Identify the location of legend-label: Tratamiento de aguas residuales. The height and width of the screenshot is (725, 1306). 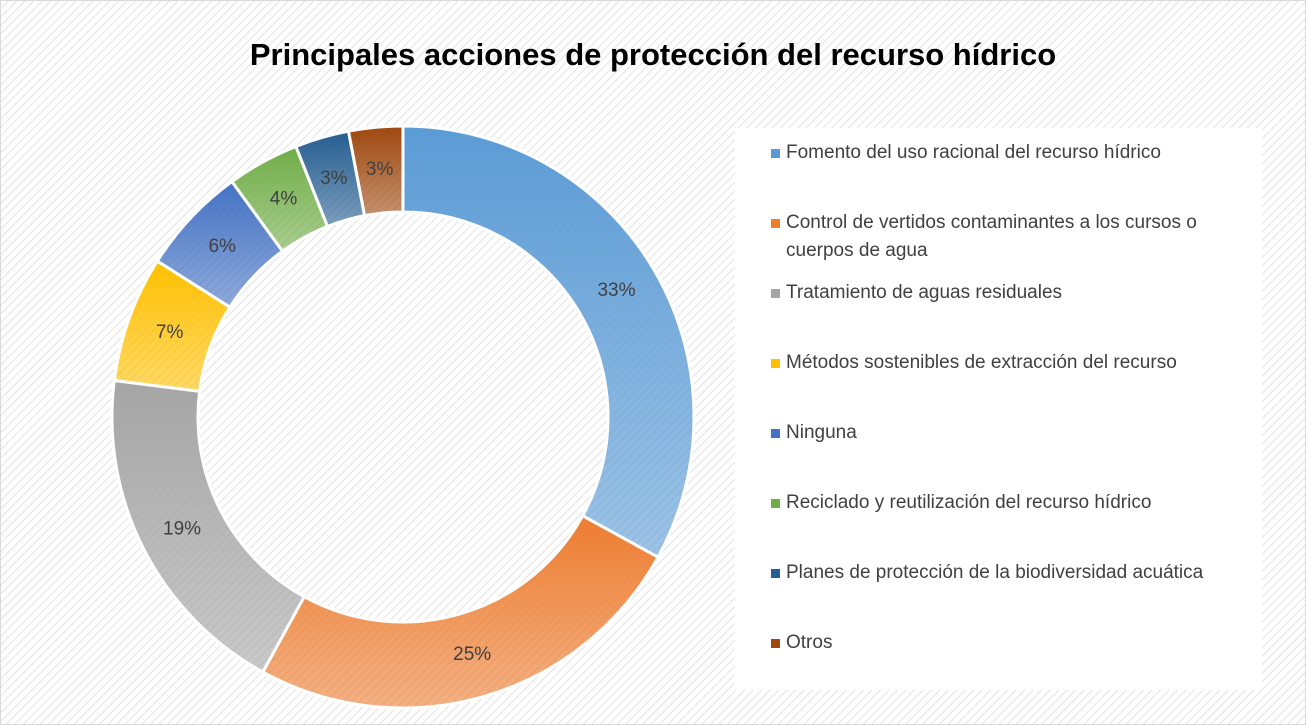
(924, 292).